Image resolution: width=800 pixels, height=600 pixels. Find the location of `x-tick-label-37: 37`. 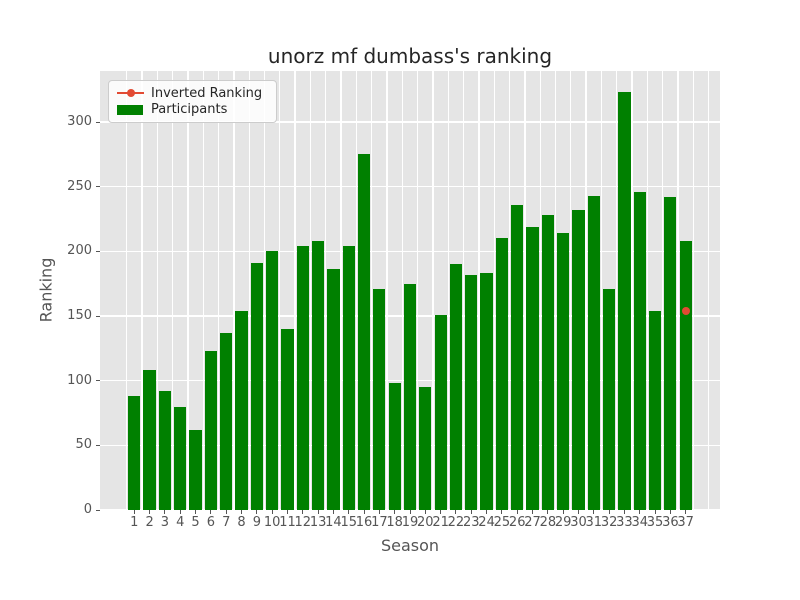

x-tick-label-37: 37 is located at coordinates (685, 522).